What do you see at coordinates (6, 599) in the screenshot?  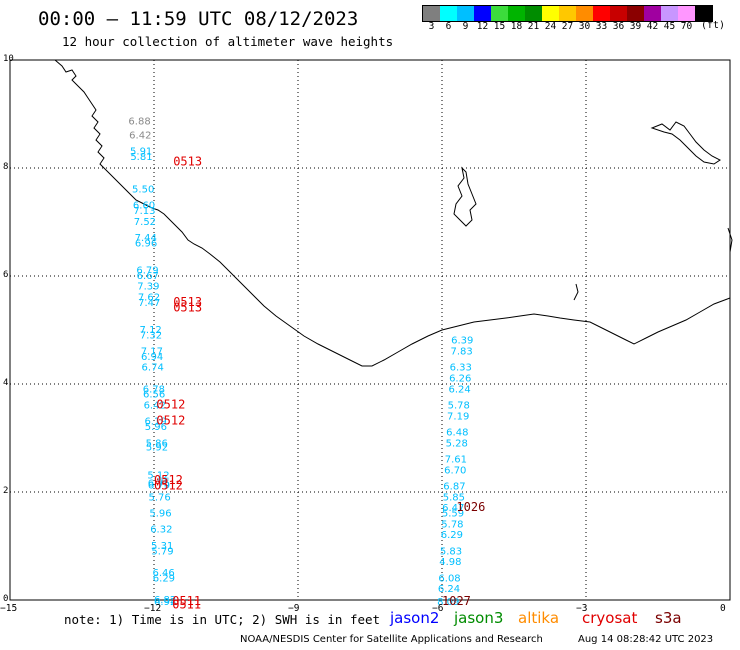 I see `latitude-label: 0` at bounding box center [6, 599].